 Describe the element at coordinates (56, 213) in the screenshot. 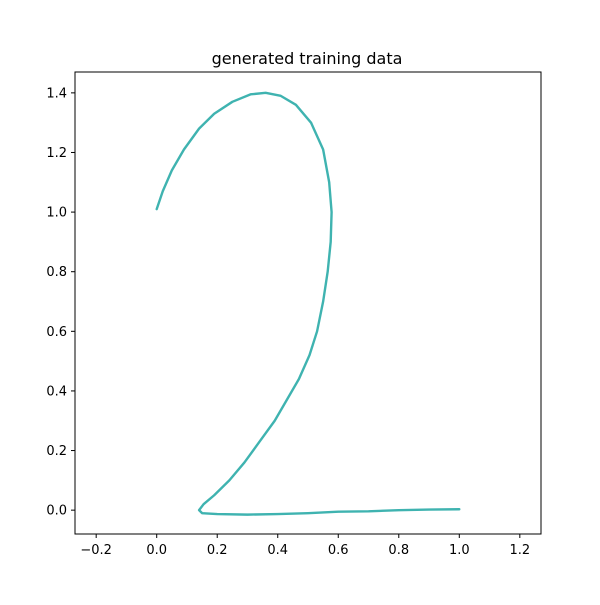

I see `y-tick-label: 1.0` at that location.